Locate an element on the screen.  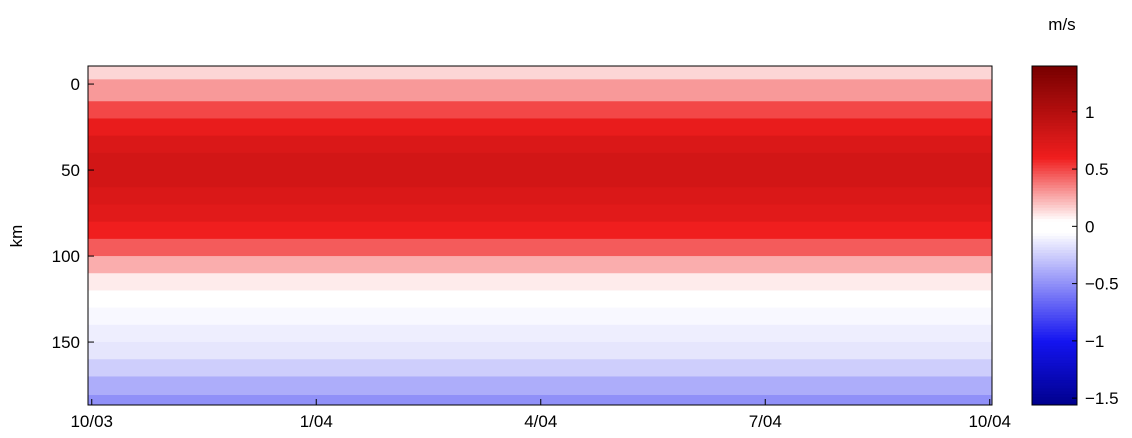
x-tick-label: 1/04 is located at coordinates (316, 421).